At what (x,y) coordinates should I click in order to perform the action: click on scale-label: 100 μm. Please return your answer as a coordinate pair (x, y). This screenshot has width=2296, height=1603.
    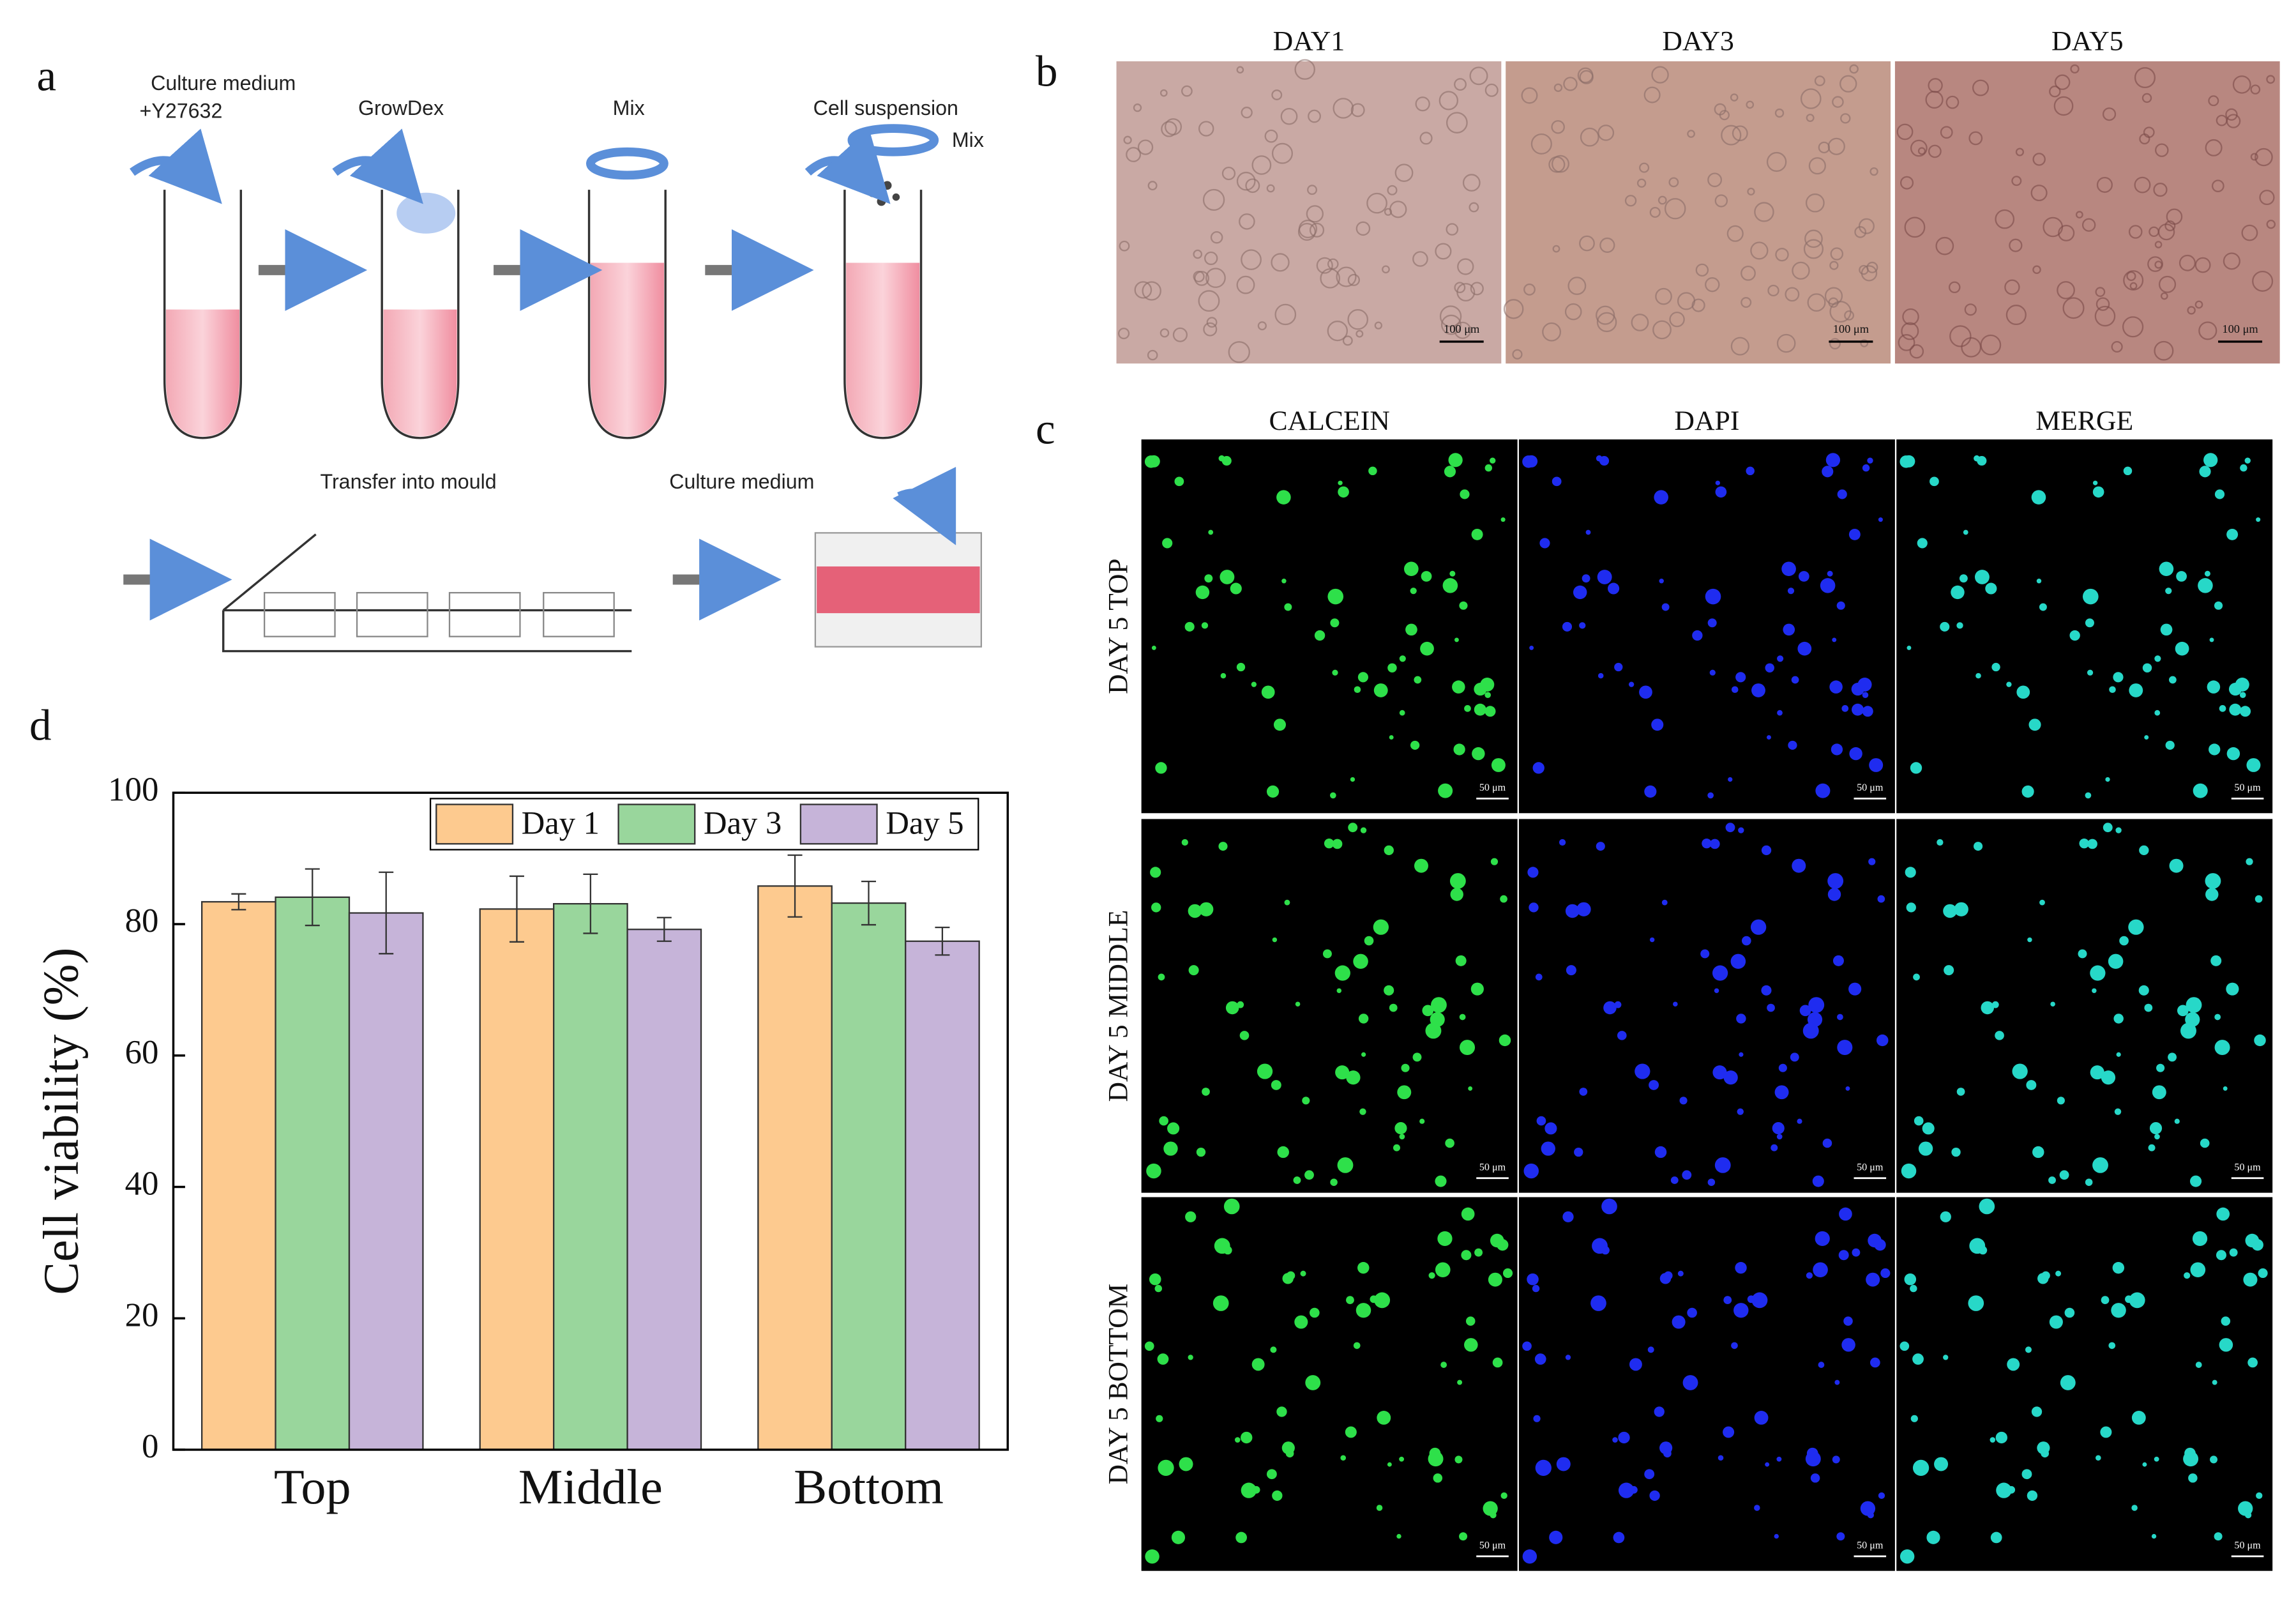
    Looking at the image, I should click on (1461, 329).